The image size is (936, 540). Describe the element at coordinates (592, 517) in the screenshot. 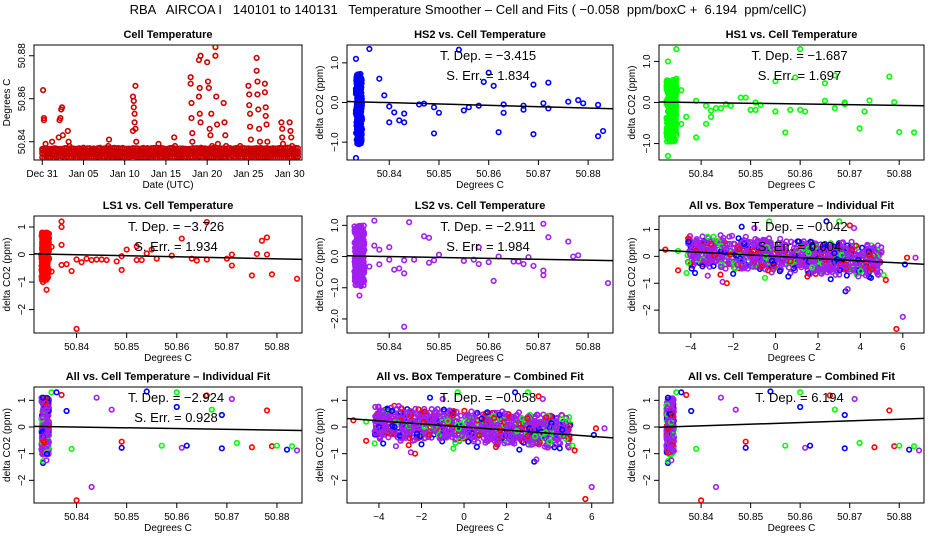

I see `x-tick-label: 6` at that location.